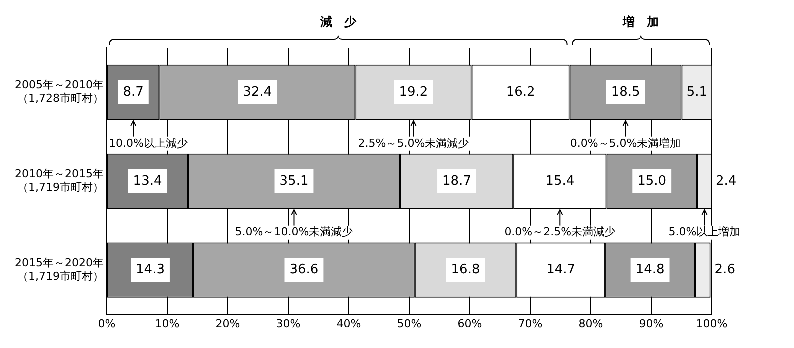 This screenshot has width=794, height=348. What do you see at coordinates (530, 323) in the screenshot?
I see `x-tick-label: 70%` at bounding box center [530, 323].